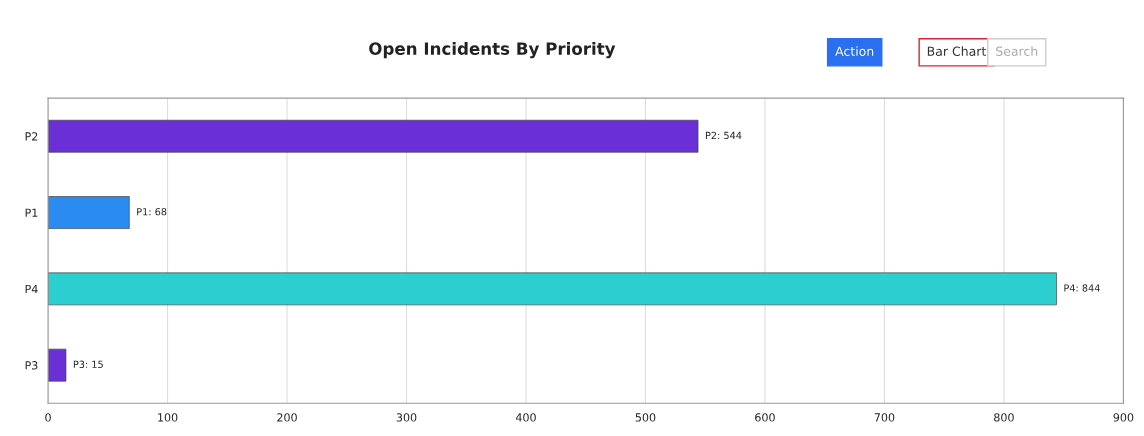 The height and width of the screenshot is (436, 1144). What do you see at coordinates (723, 135) in the screenshot?
I see `data-label: P2: 544` at bounding box center [723, 135].